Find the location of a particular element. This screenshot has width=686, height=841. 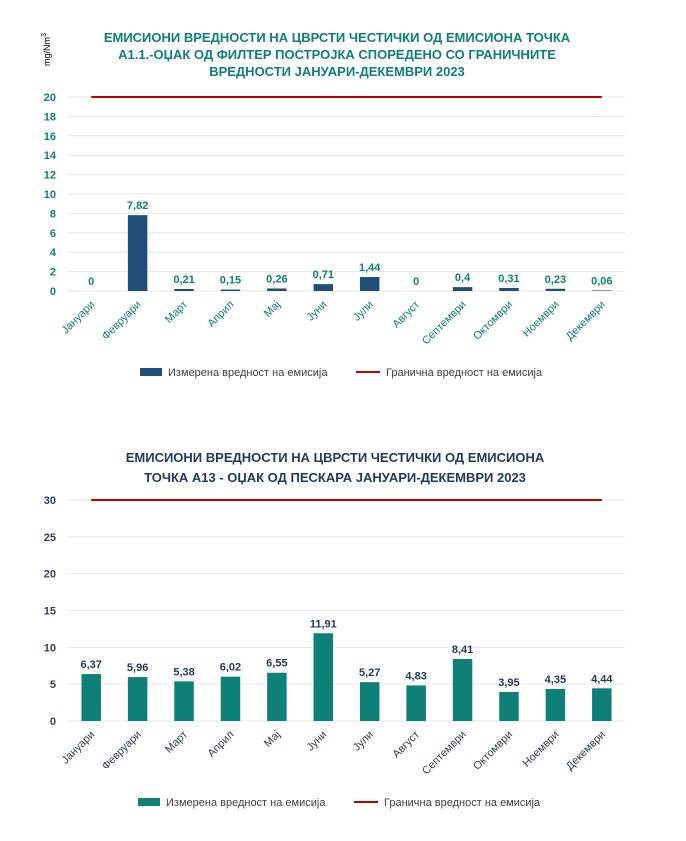

data-label: 0,31 is located at coordinates (508, 279).